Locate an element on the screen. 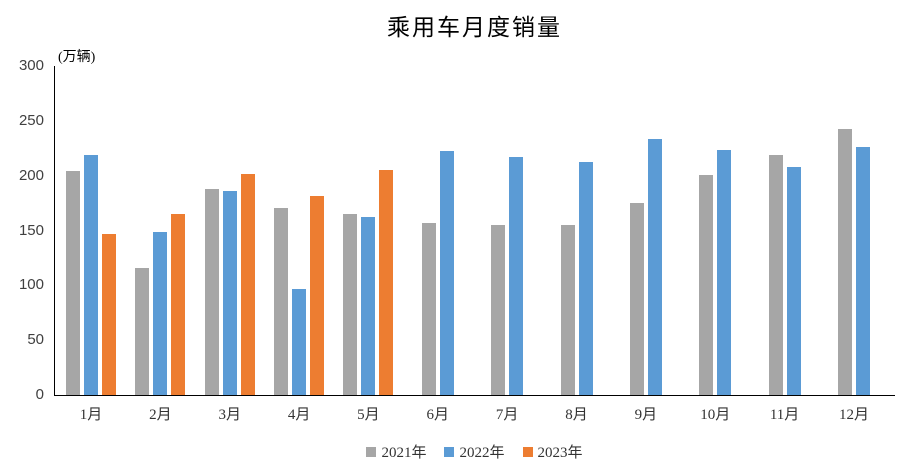 Image resolution: width=901 pixels, height=468 pixels. y-tick-label: 150 is located at coordinates (31, 230).